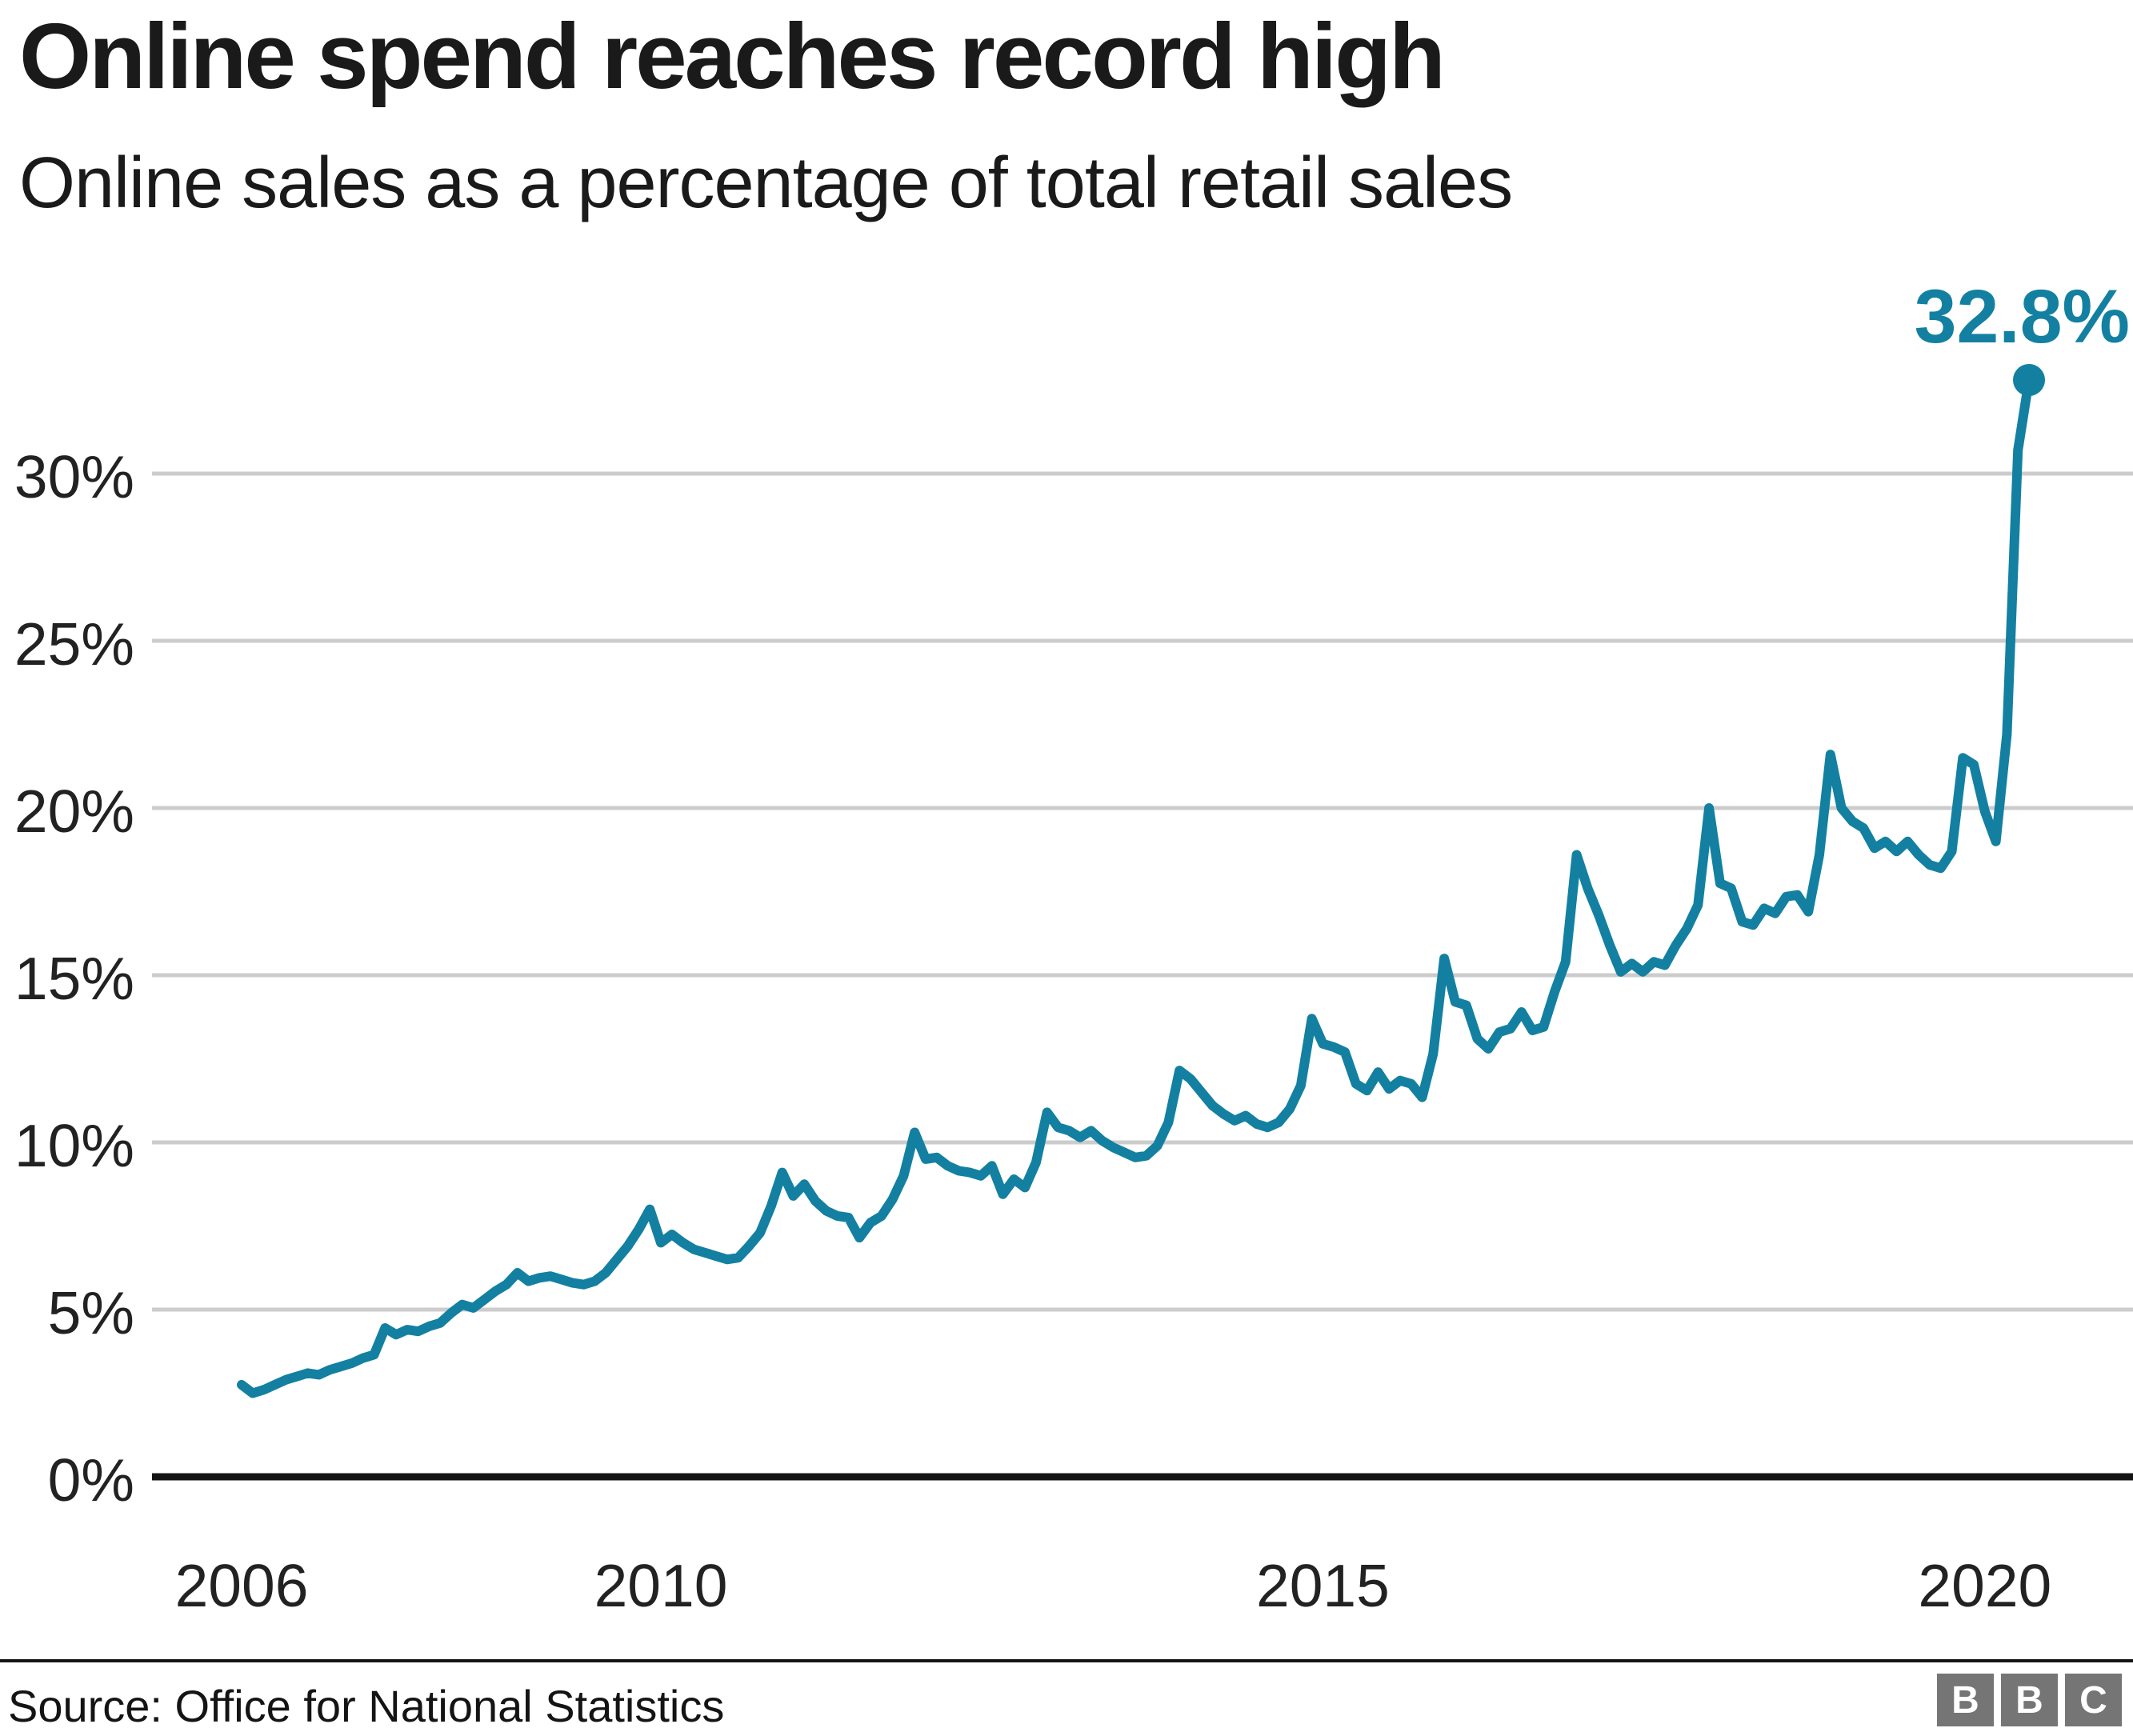 This screenshot has width=2133, height=1736. Describe the element at coordinates (366, 1706) in the screenshot. I see `source-caption: Source: Office for National Statistics` at that location.